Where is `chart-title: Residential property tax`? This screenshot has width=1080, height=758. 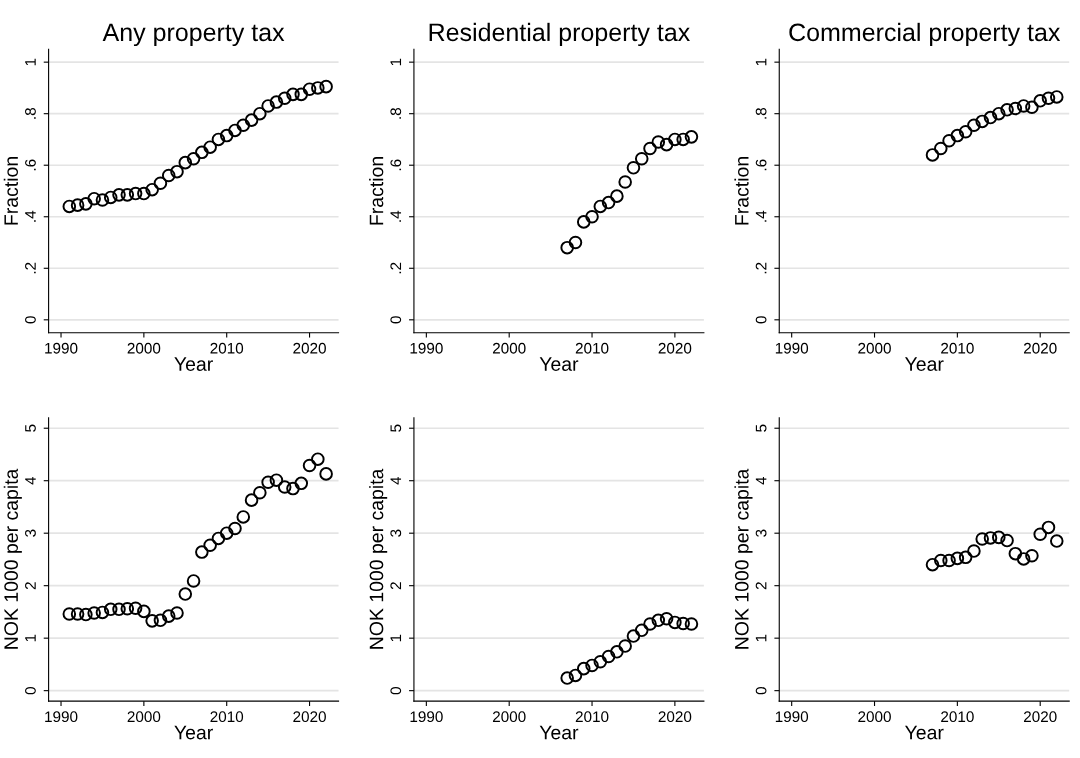 chart-title: Residential property tax is located at coordinates (559, 34).